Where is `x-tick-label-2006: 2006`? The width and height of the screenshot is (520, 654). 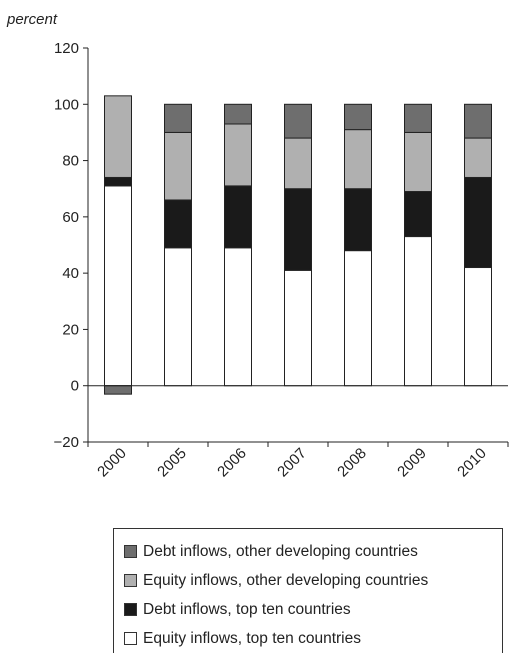
x-tick-label-2006: 2006 is located at coordinates (232, 463).